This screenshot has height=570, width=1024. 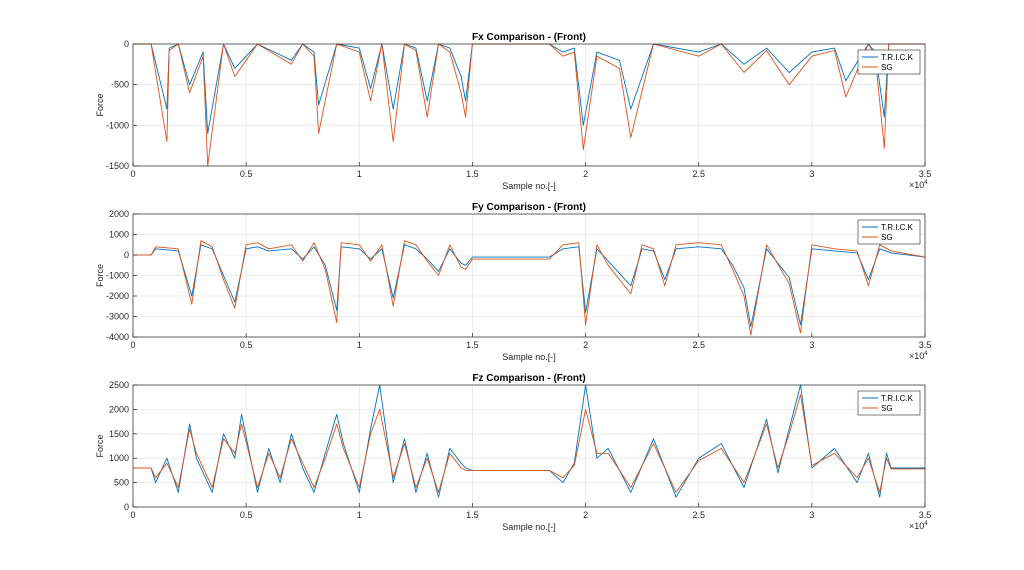 I want to click on y-tick-label: -1500, so click(x=117, y=166).